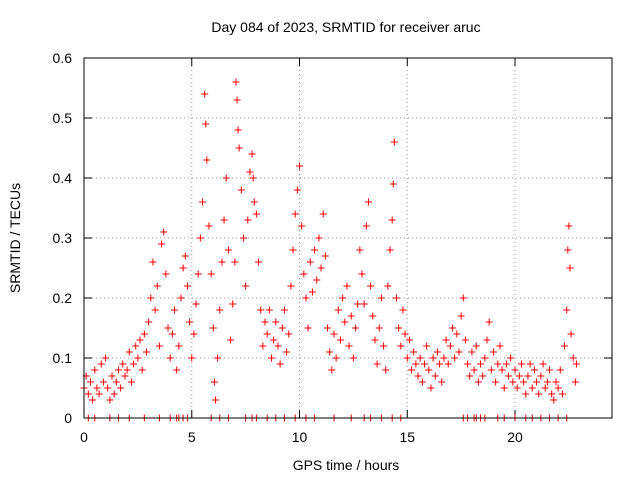  What do you see at coordinates (300, 437) in the screenshot?
I see `x-tick-label: 10` at bounding box center [300, 437].